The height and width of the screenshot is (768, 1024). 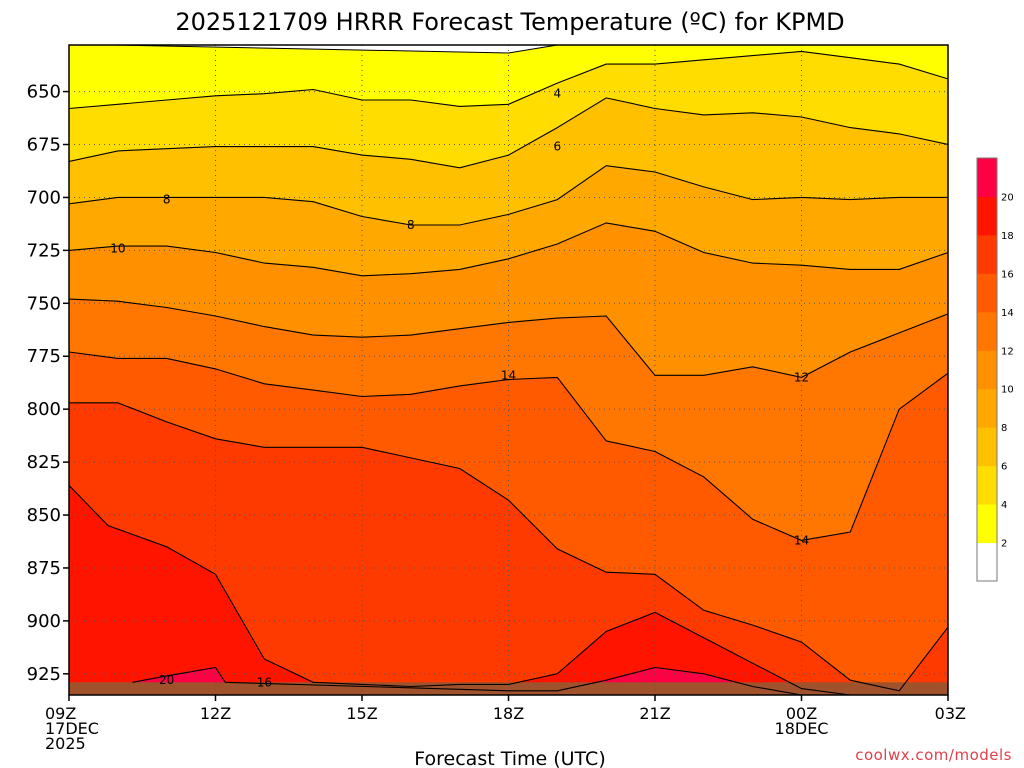 What do you see at coordinates (1007, 274) in the screenshot?
I see `colorbar-tick-label: 16` at bounding box center [1007, 274].